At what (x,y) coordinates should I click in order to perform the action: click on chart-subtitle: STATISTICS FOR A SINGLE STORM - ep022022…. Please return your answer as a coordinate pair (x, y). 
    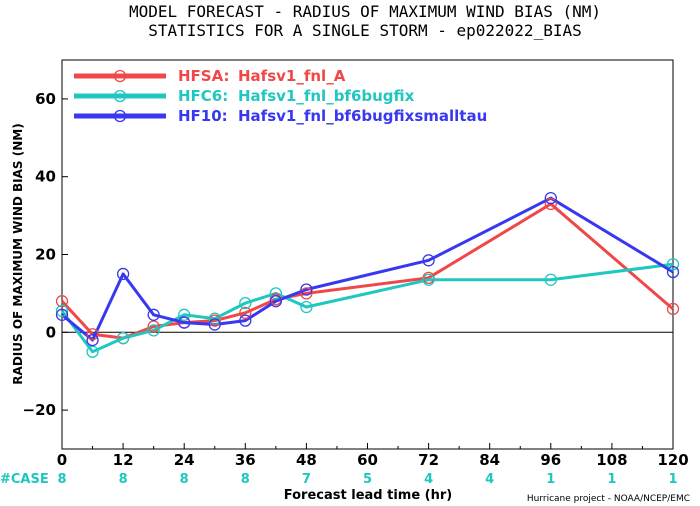
    Looking at the image, I should click on (364, 30).